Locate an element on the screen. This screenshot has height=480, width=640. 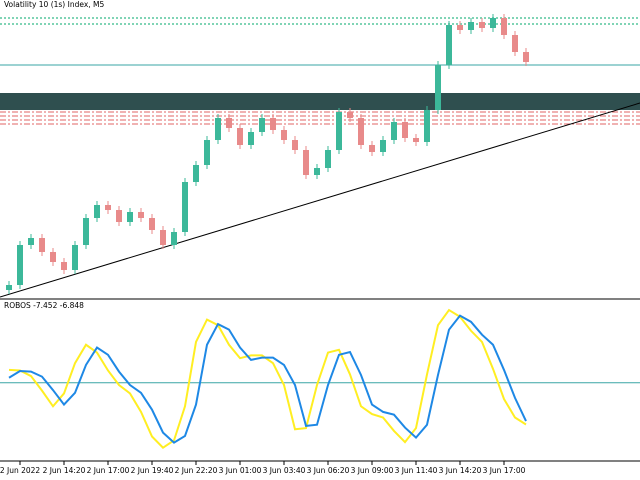
x-tick-label: 3 Jun 09:00 is located at coordinates (372, 470).